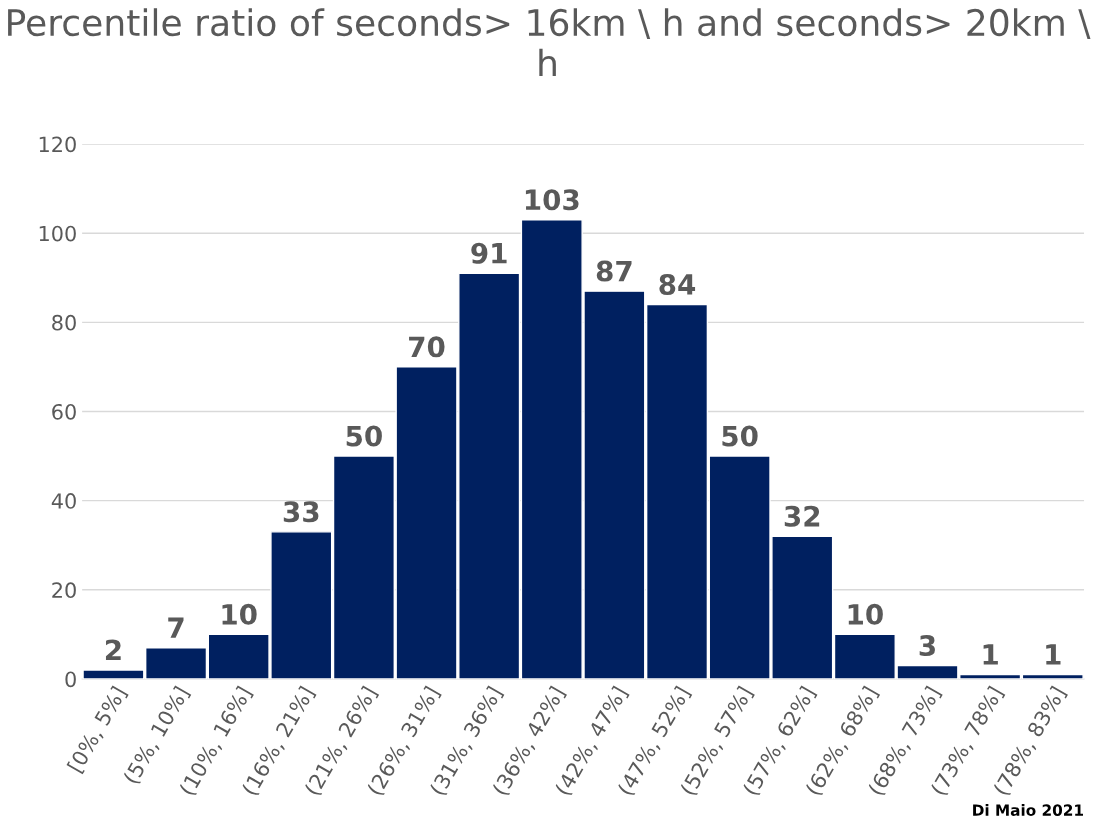 This screenshot has width=1095, height=823. I want to click on y-tick-label: 20, so click(64, 590).